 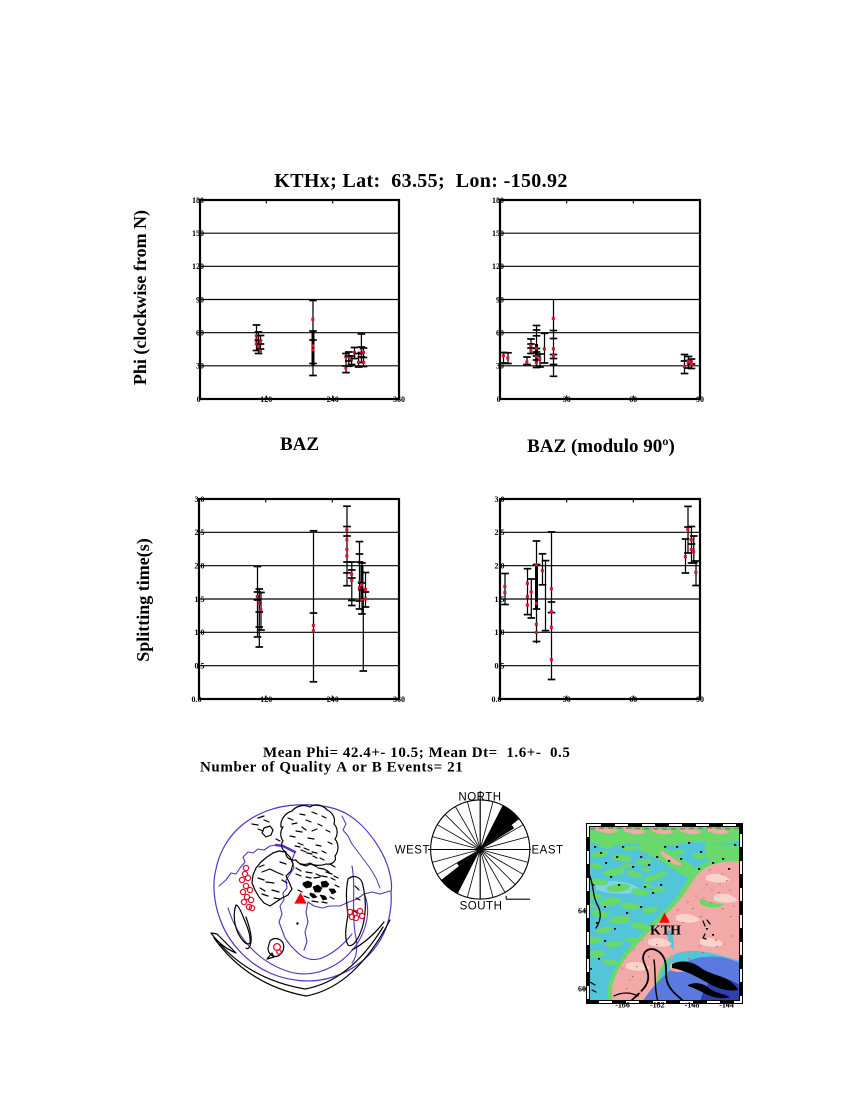 What do you see at coordinates (665, 931) in the screenshot?
I see `svg-text: KTH` at bounding box center [665, 931].